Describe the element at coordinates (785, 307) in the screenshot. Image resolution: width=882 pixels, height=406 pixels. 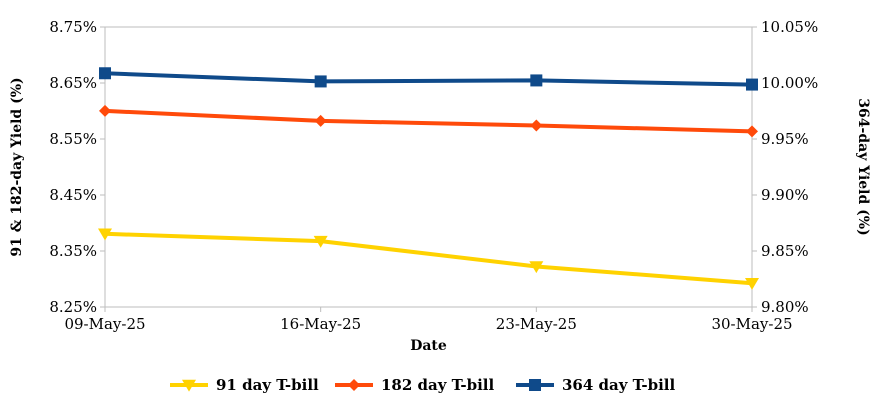
I see `right-y-tick-label: 9.80%` at that location.